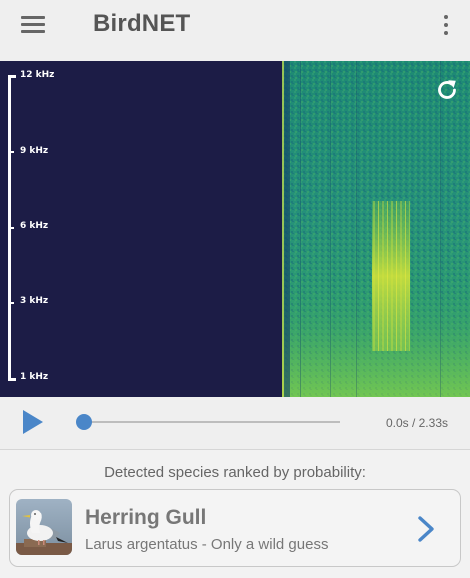 The image size is (470, 578). Describe the element at coordinates (34, 377) in the screenshot. I see `frequency-label-1khz: 1 kHz` at that location.